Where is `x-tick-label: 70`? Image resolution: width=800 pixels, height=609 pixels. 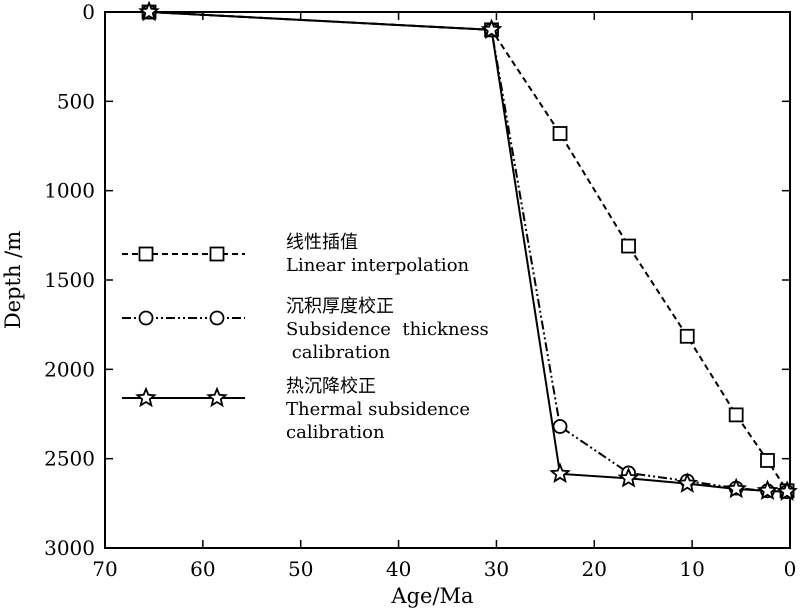 x-tick-label: 70 is located at coordinates (104, 569).